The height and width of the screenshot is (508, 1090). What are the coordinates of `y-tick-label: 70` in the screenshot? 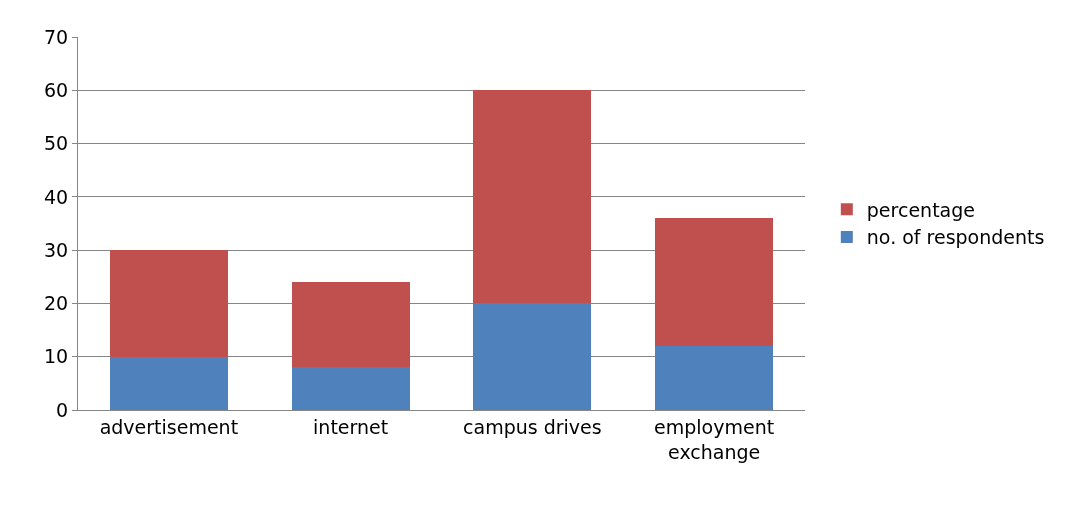 It's located at (56, 36).